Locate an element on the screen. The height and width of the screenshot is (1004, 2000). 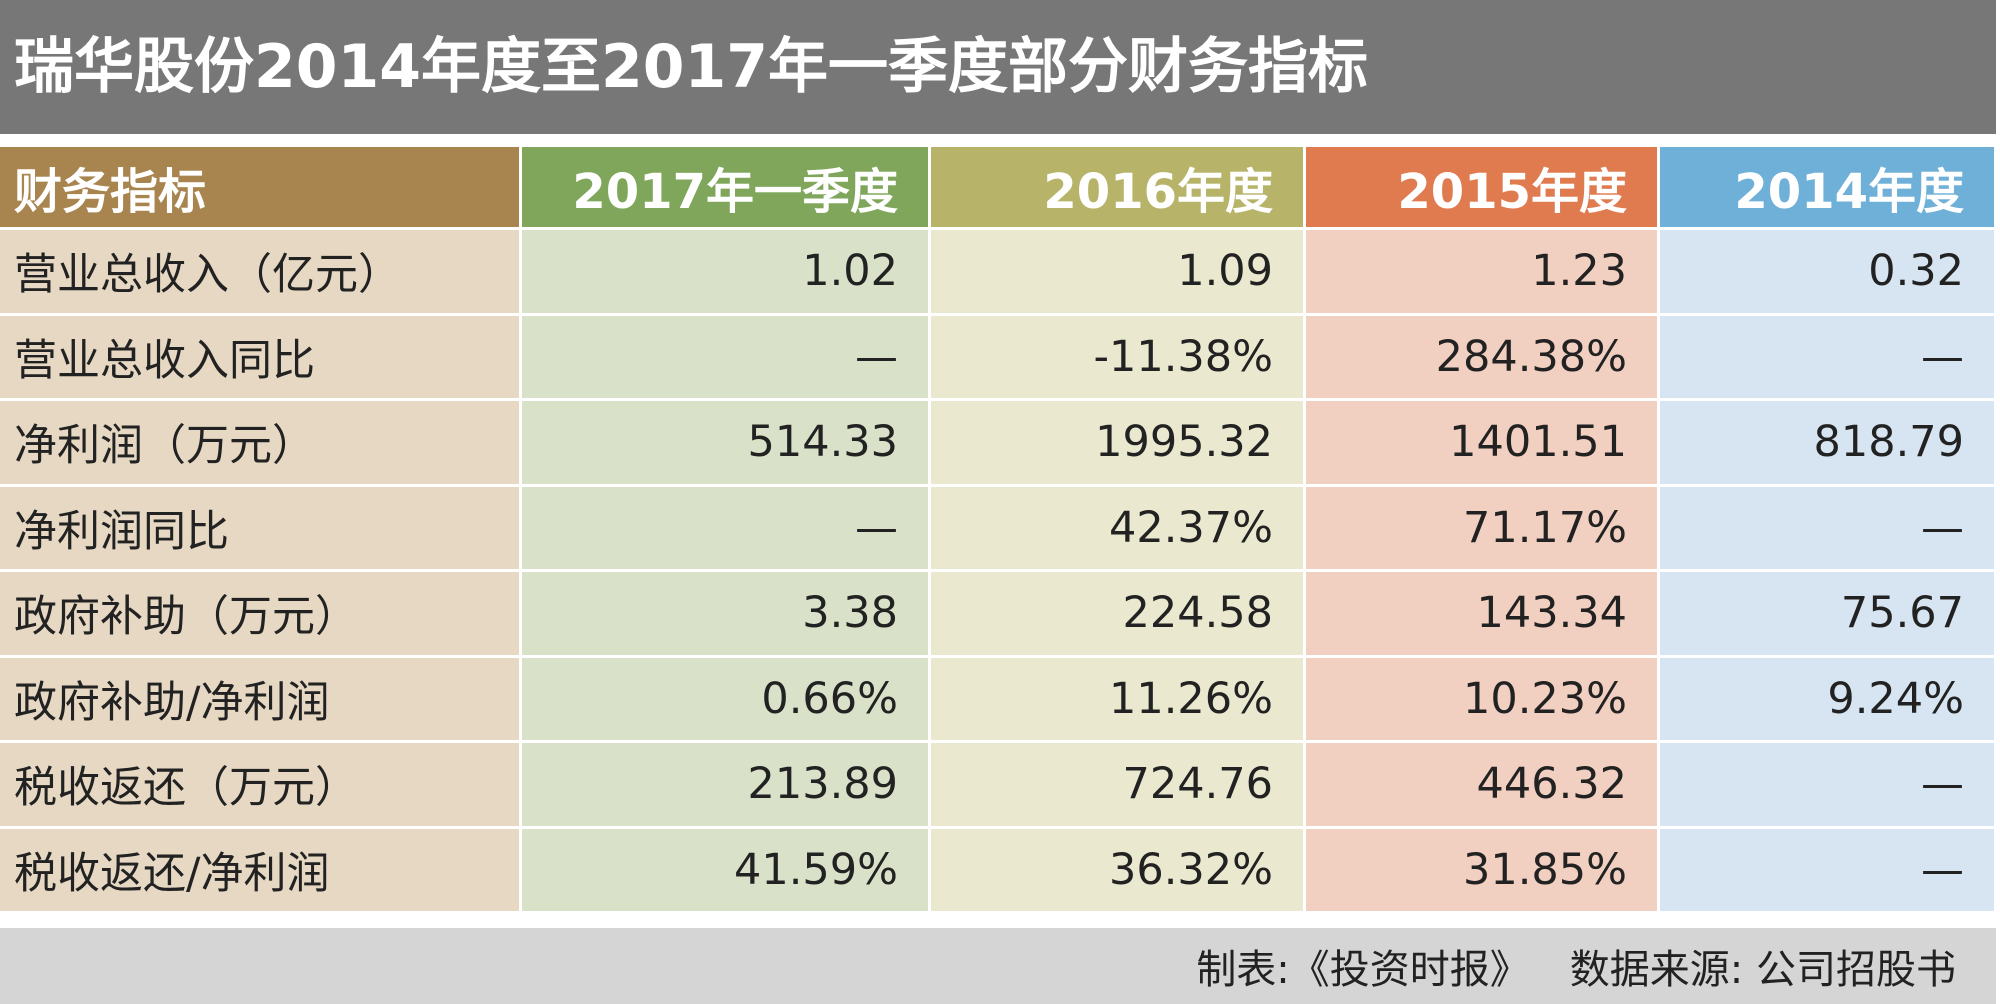
column-header: 2015年度 is located at coordinates (1481, 187).